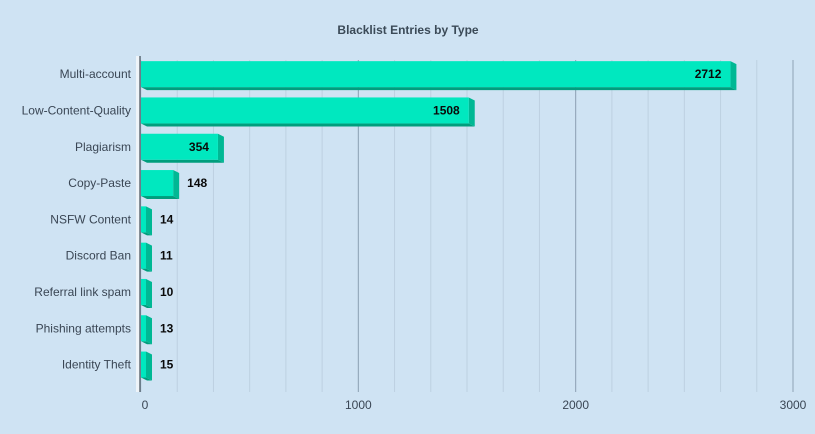  Describe the element at coordinates (199, 147) in the screenshot. I see `data-label: 354` at that location.